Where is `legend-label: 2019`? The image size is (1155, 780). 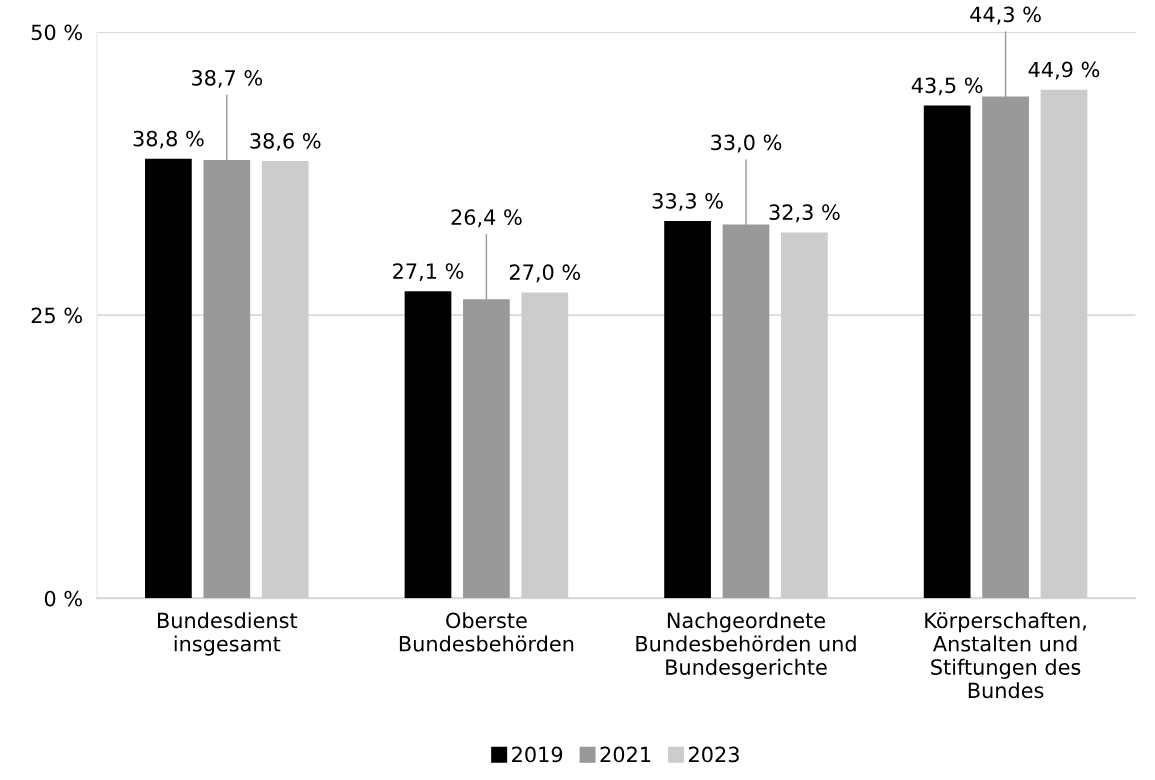 legend-label: 2019 is located at coordinates (537, 754).